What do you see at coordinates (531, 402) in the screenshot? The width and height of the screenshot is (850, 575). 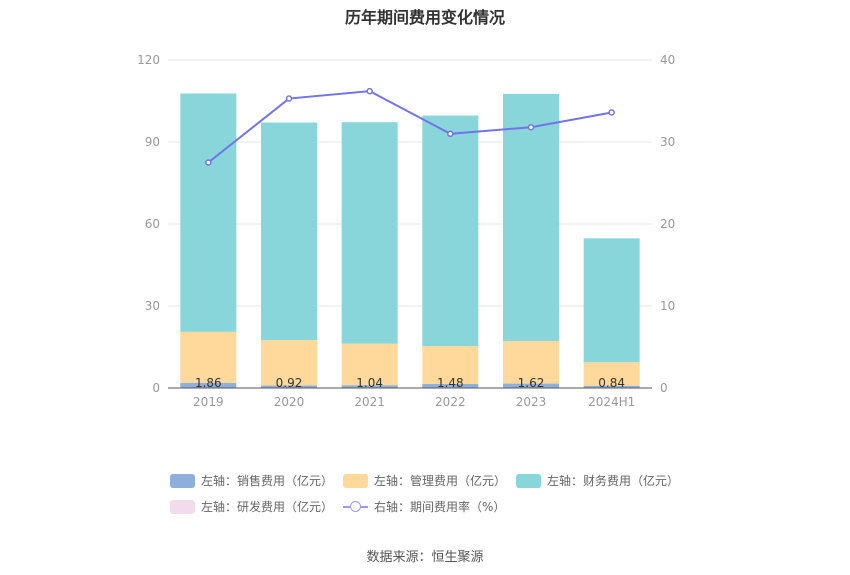 I see `x-tick-label: 2023` at bounding box center [531, 402].